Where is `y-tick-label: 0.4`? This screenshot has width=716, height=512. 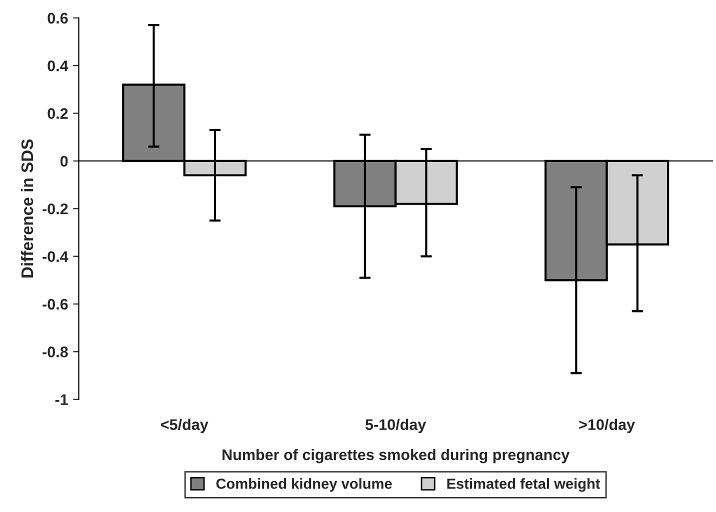 y-tick-label: 0.4 is located at coordinates (58, 66).